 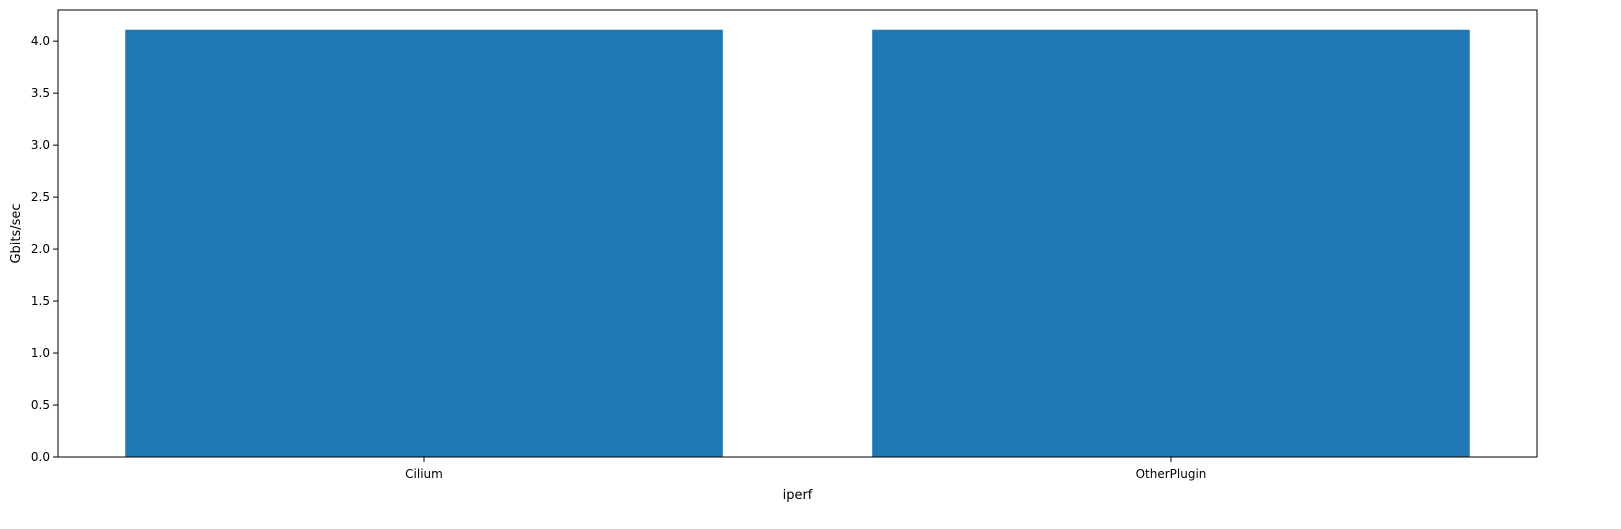 I want to click on y-tick-label: 2.0, so click(x=40, y=249).